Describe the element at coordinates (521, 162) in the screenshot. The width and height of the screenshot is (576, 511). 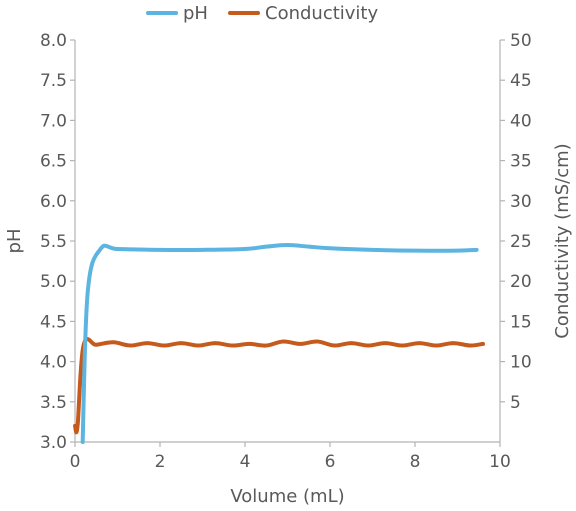
I see `y-right-tick-label: 35` at that location.